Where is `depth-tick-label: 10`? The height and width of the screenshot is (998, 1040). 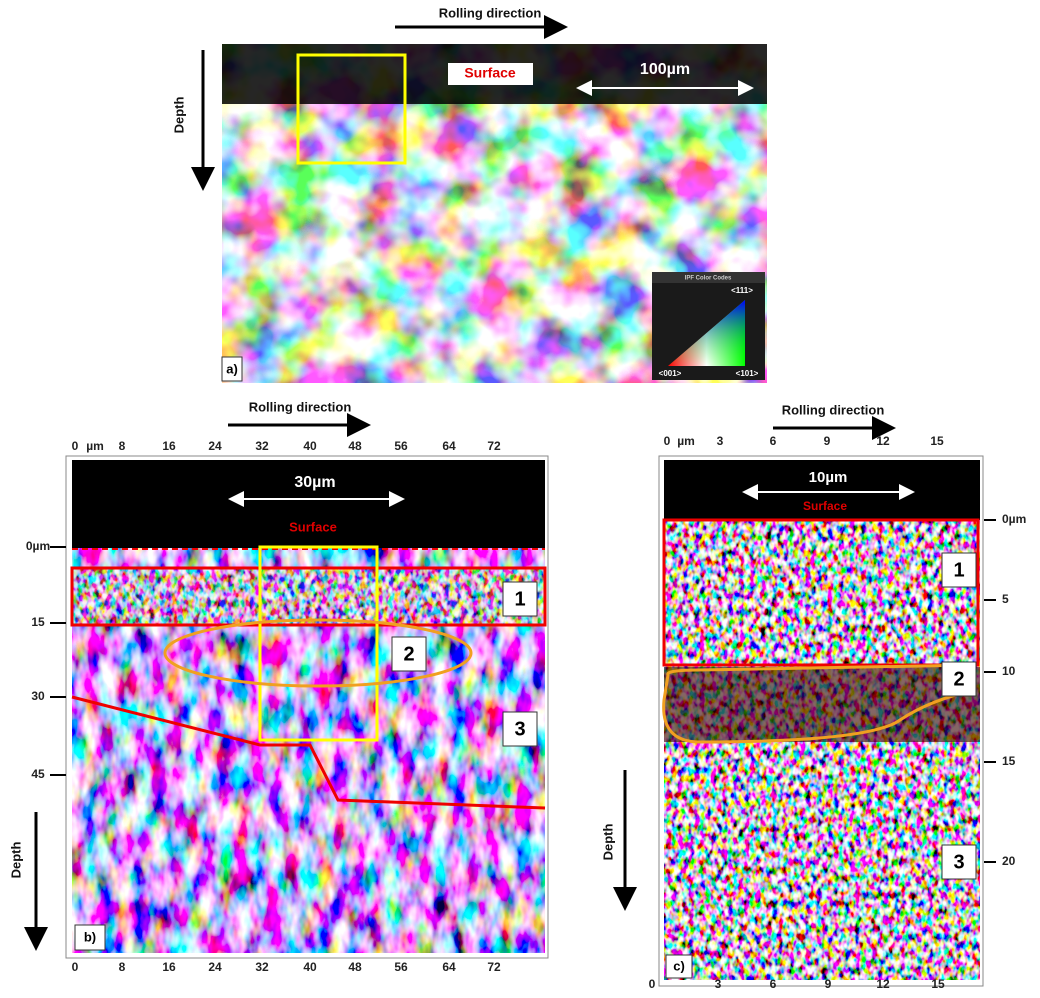 depth-tick-label: 10 is located at coordinates (1009, 671).